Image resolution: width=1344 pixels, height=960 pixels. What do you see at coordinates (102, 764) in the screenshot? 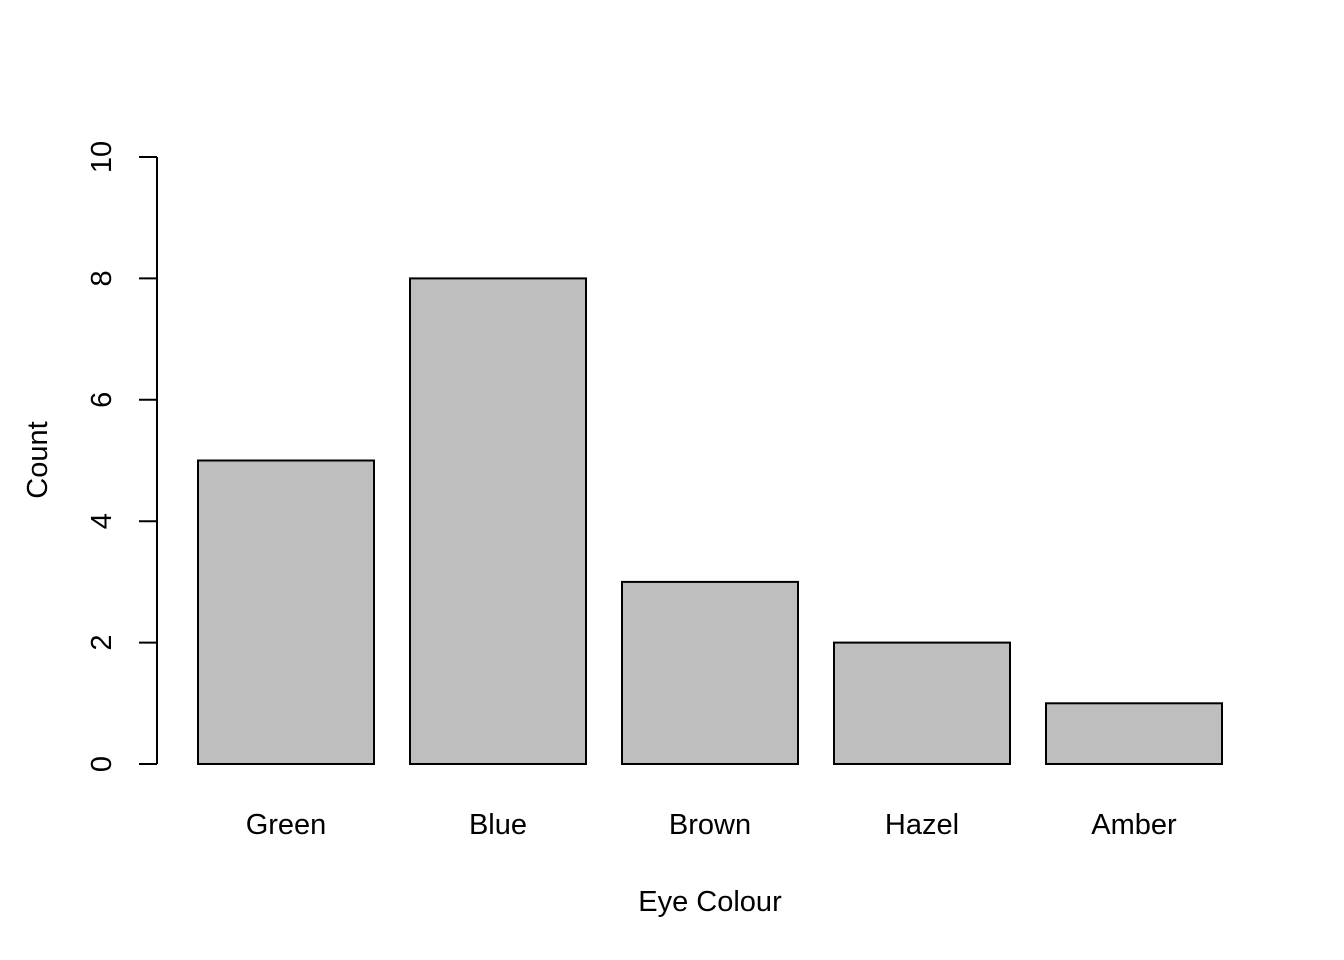
I see `y-tick-label: 0` at bounding box center [102, 764].